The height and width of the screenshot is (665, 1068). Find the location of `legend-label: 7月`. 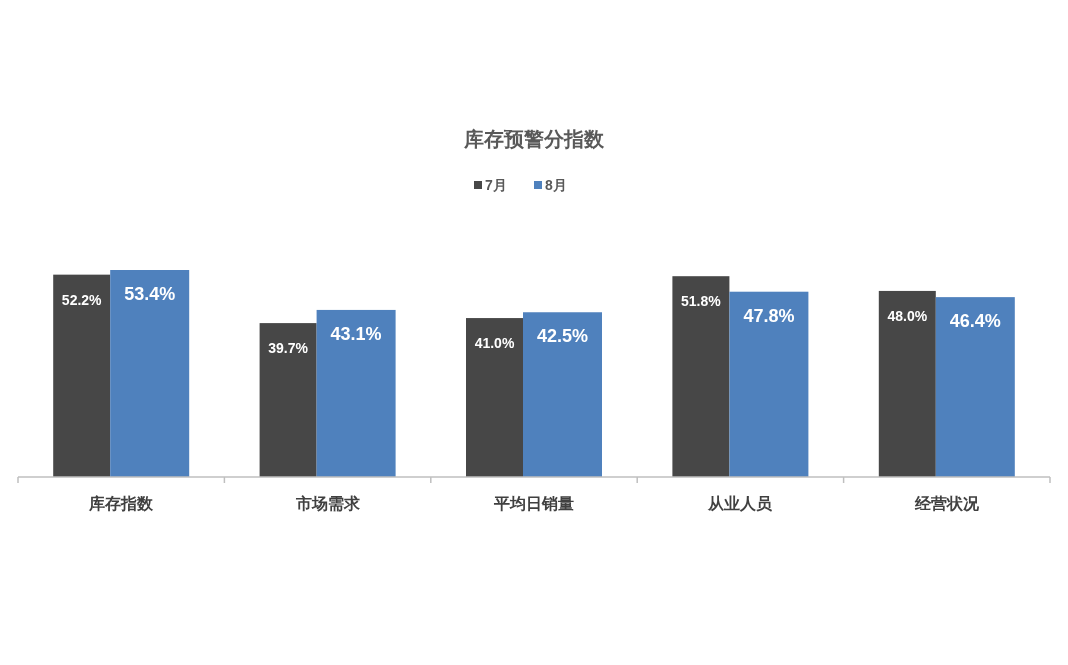

legend-label: 7月 is located at coordinates (496, 185).